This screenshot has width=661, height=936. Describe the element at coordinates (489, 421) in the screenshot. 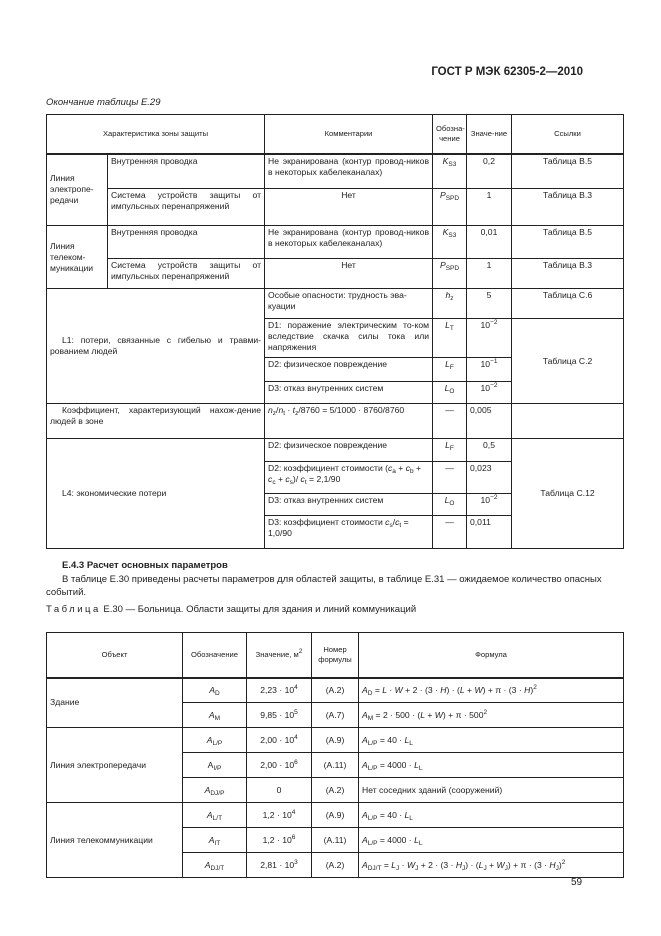

I see `value-cell: 0,005` at that location.